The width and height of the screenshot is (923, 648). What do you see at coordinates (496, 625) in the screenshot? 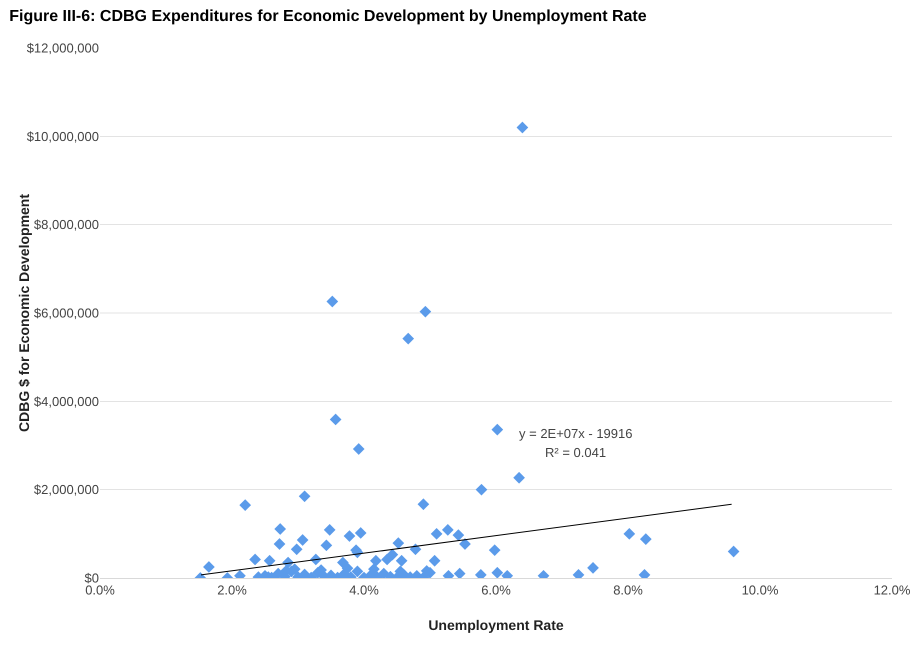
I see `x-axis-title: Unemployment Rate` at bounding box center [496, 625].